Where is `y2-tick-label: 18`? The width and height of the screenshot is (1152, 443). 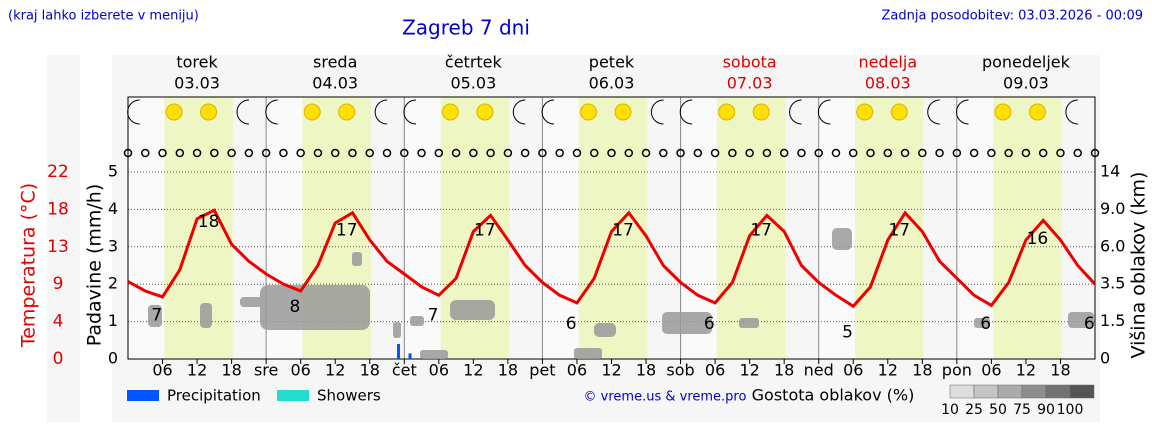
y2-tick-label: 18 is located at coordinates (58, 209).